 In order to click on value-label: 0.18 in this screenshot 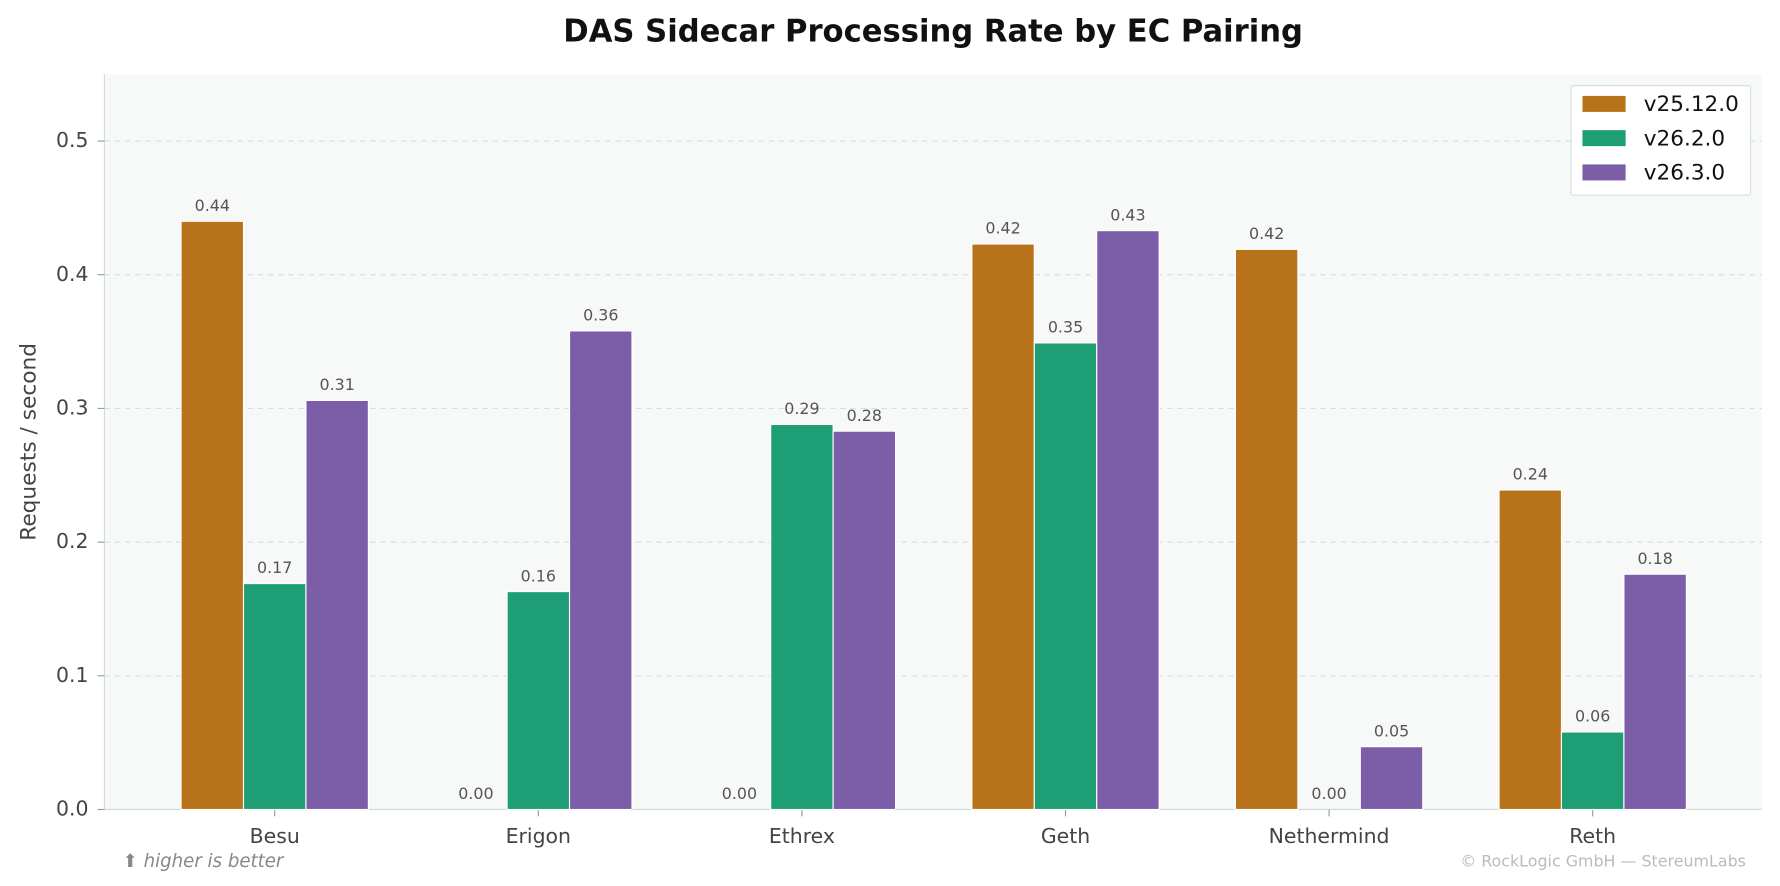, I will do `click(1654, 558)`.